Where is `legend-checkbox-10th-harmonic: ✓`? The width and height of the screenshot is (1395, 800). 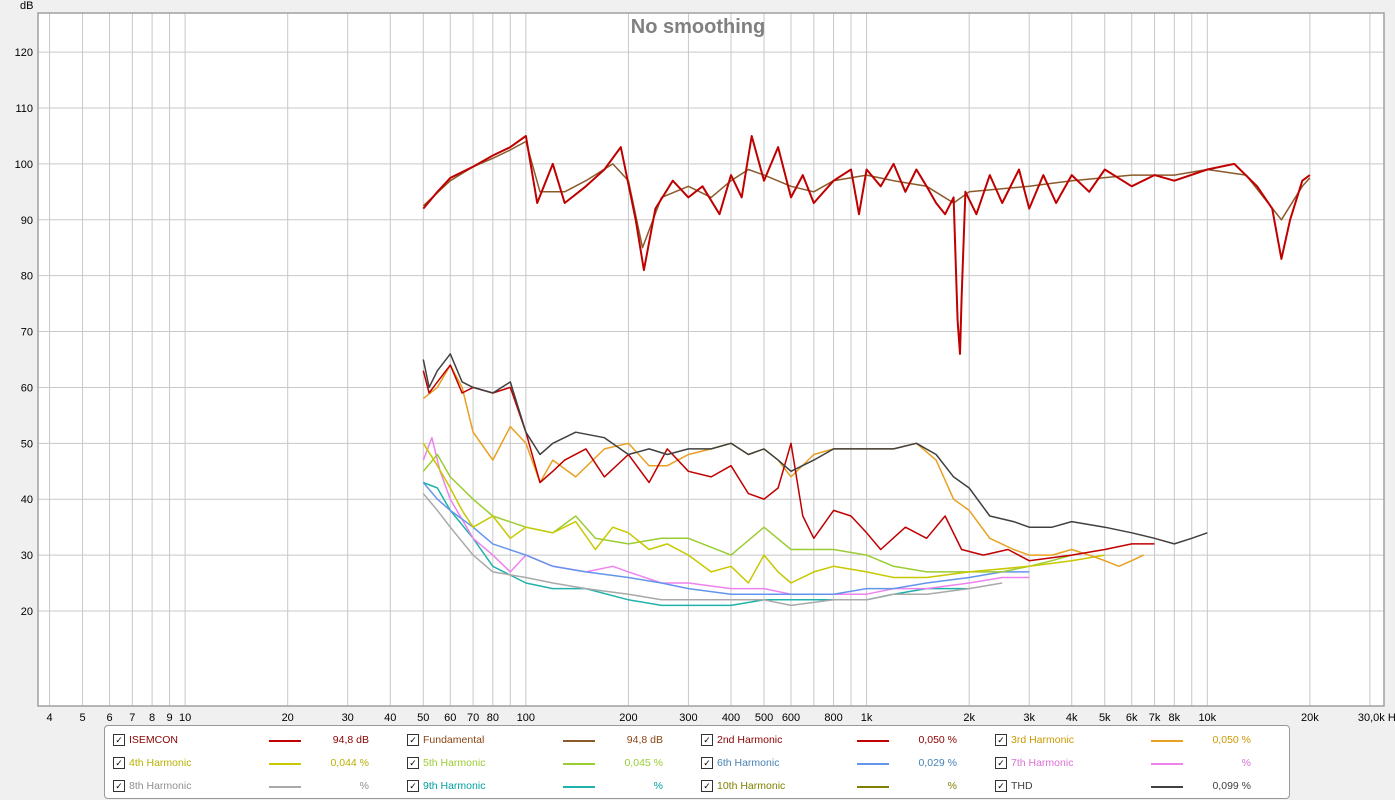 legend-checkbox-10th-harmonic: ✓ is located at coordinates (707, 786).